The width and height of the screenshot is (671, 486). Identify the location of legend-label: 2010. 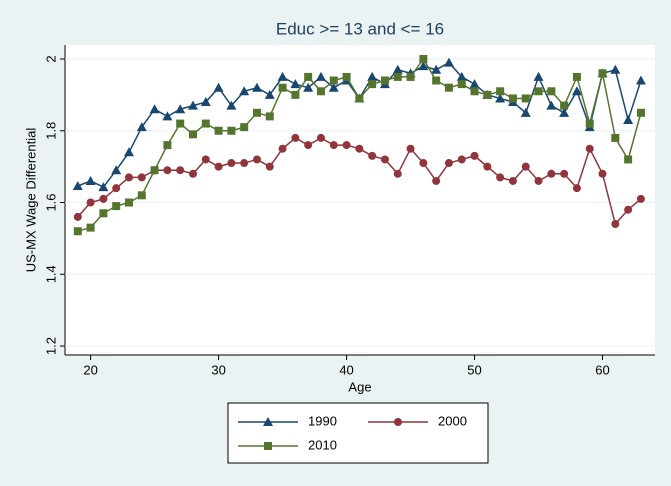
(322, 444).